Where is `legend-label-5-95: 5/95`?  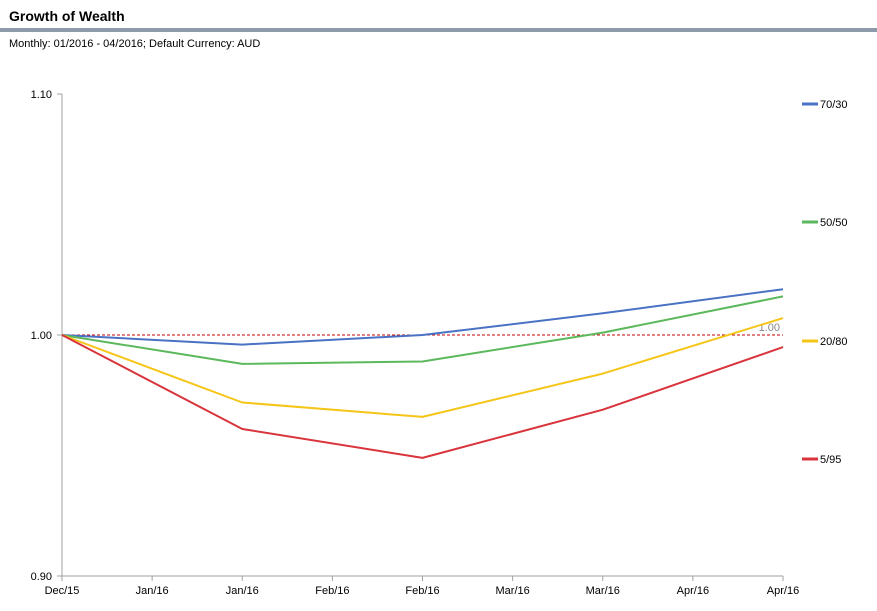
legend-label-5-95: 5/95 is located at coordinates (830, 460).